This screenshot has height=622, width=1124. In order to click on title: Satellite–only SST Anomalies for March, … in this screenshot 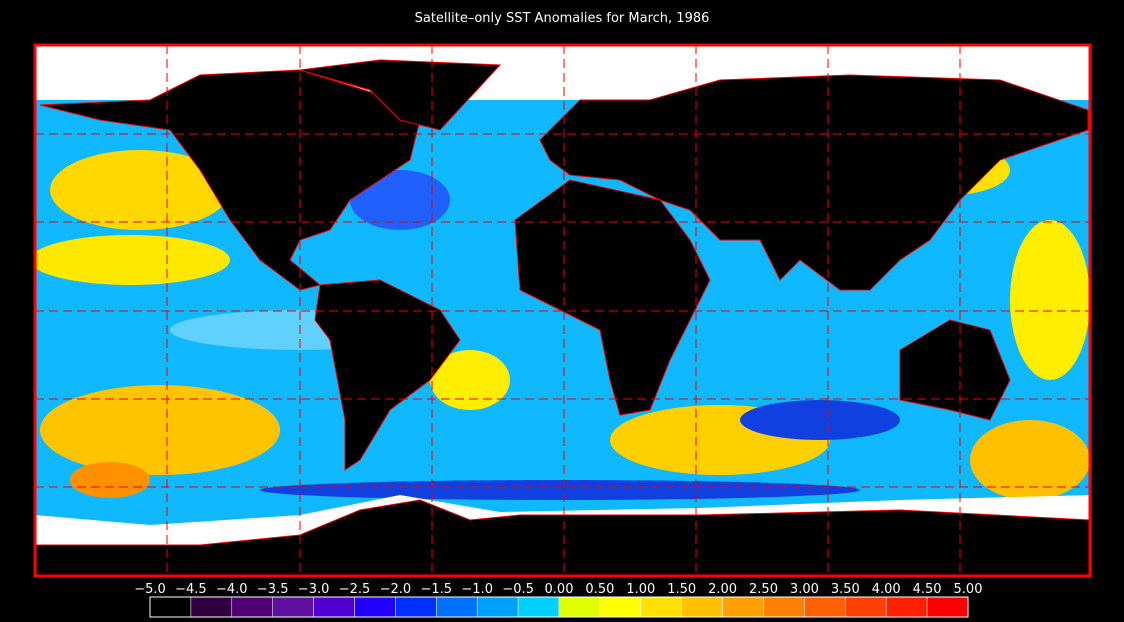, I will do `click(562, 18)`.